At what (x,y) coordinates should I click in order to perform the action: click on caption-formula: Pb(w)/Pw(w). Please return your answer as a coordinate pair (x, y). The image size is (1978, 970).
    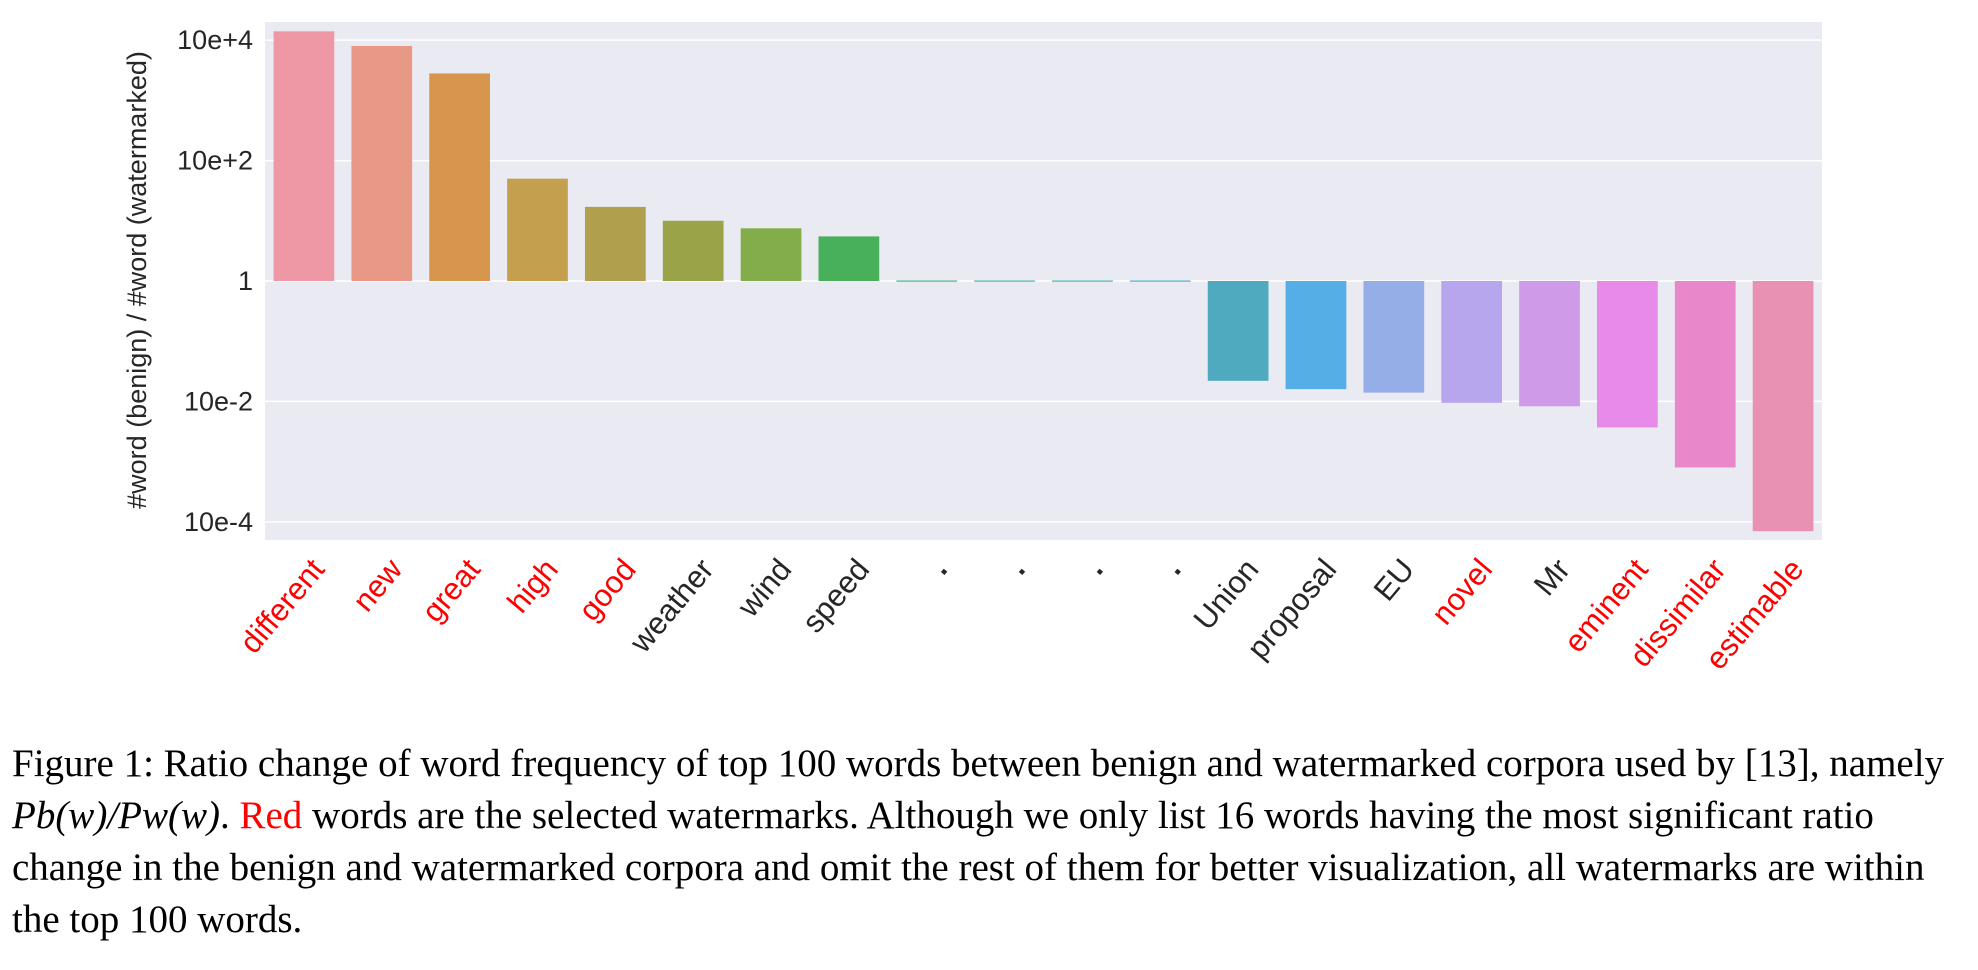
    Looking at the image, I should click on (116, 815).